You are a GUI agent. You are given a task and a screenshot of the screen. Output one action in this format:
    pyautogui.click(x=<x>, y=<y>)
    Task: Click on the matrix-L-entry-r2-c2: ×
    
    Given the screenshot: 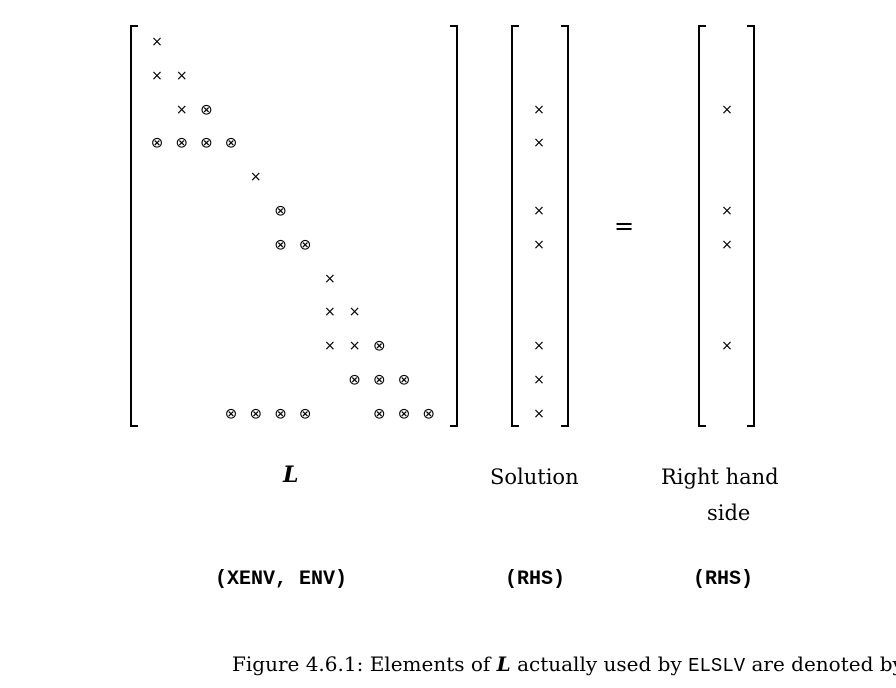 What is the action you would take?
    pyautogui.click(x=181, y=75)
    